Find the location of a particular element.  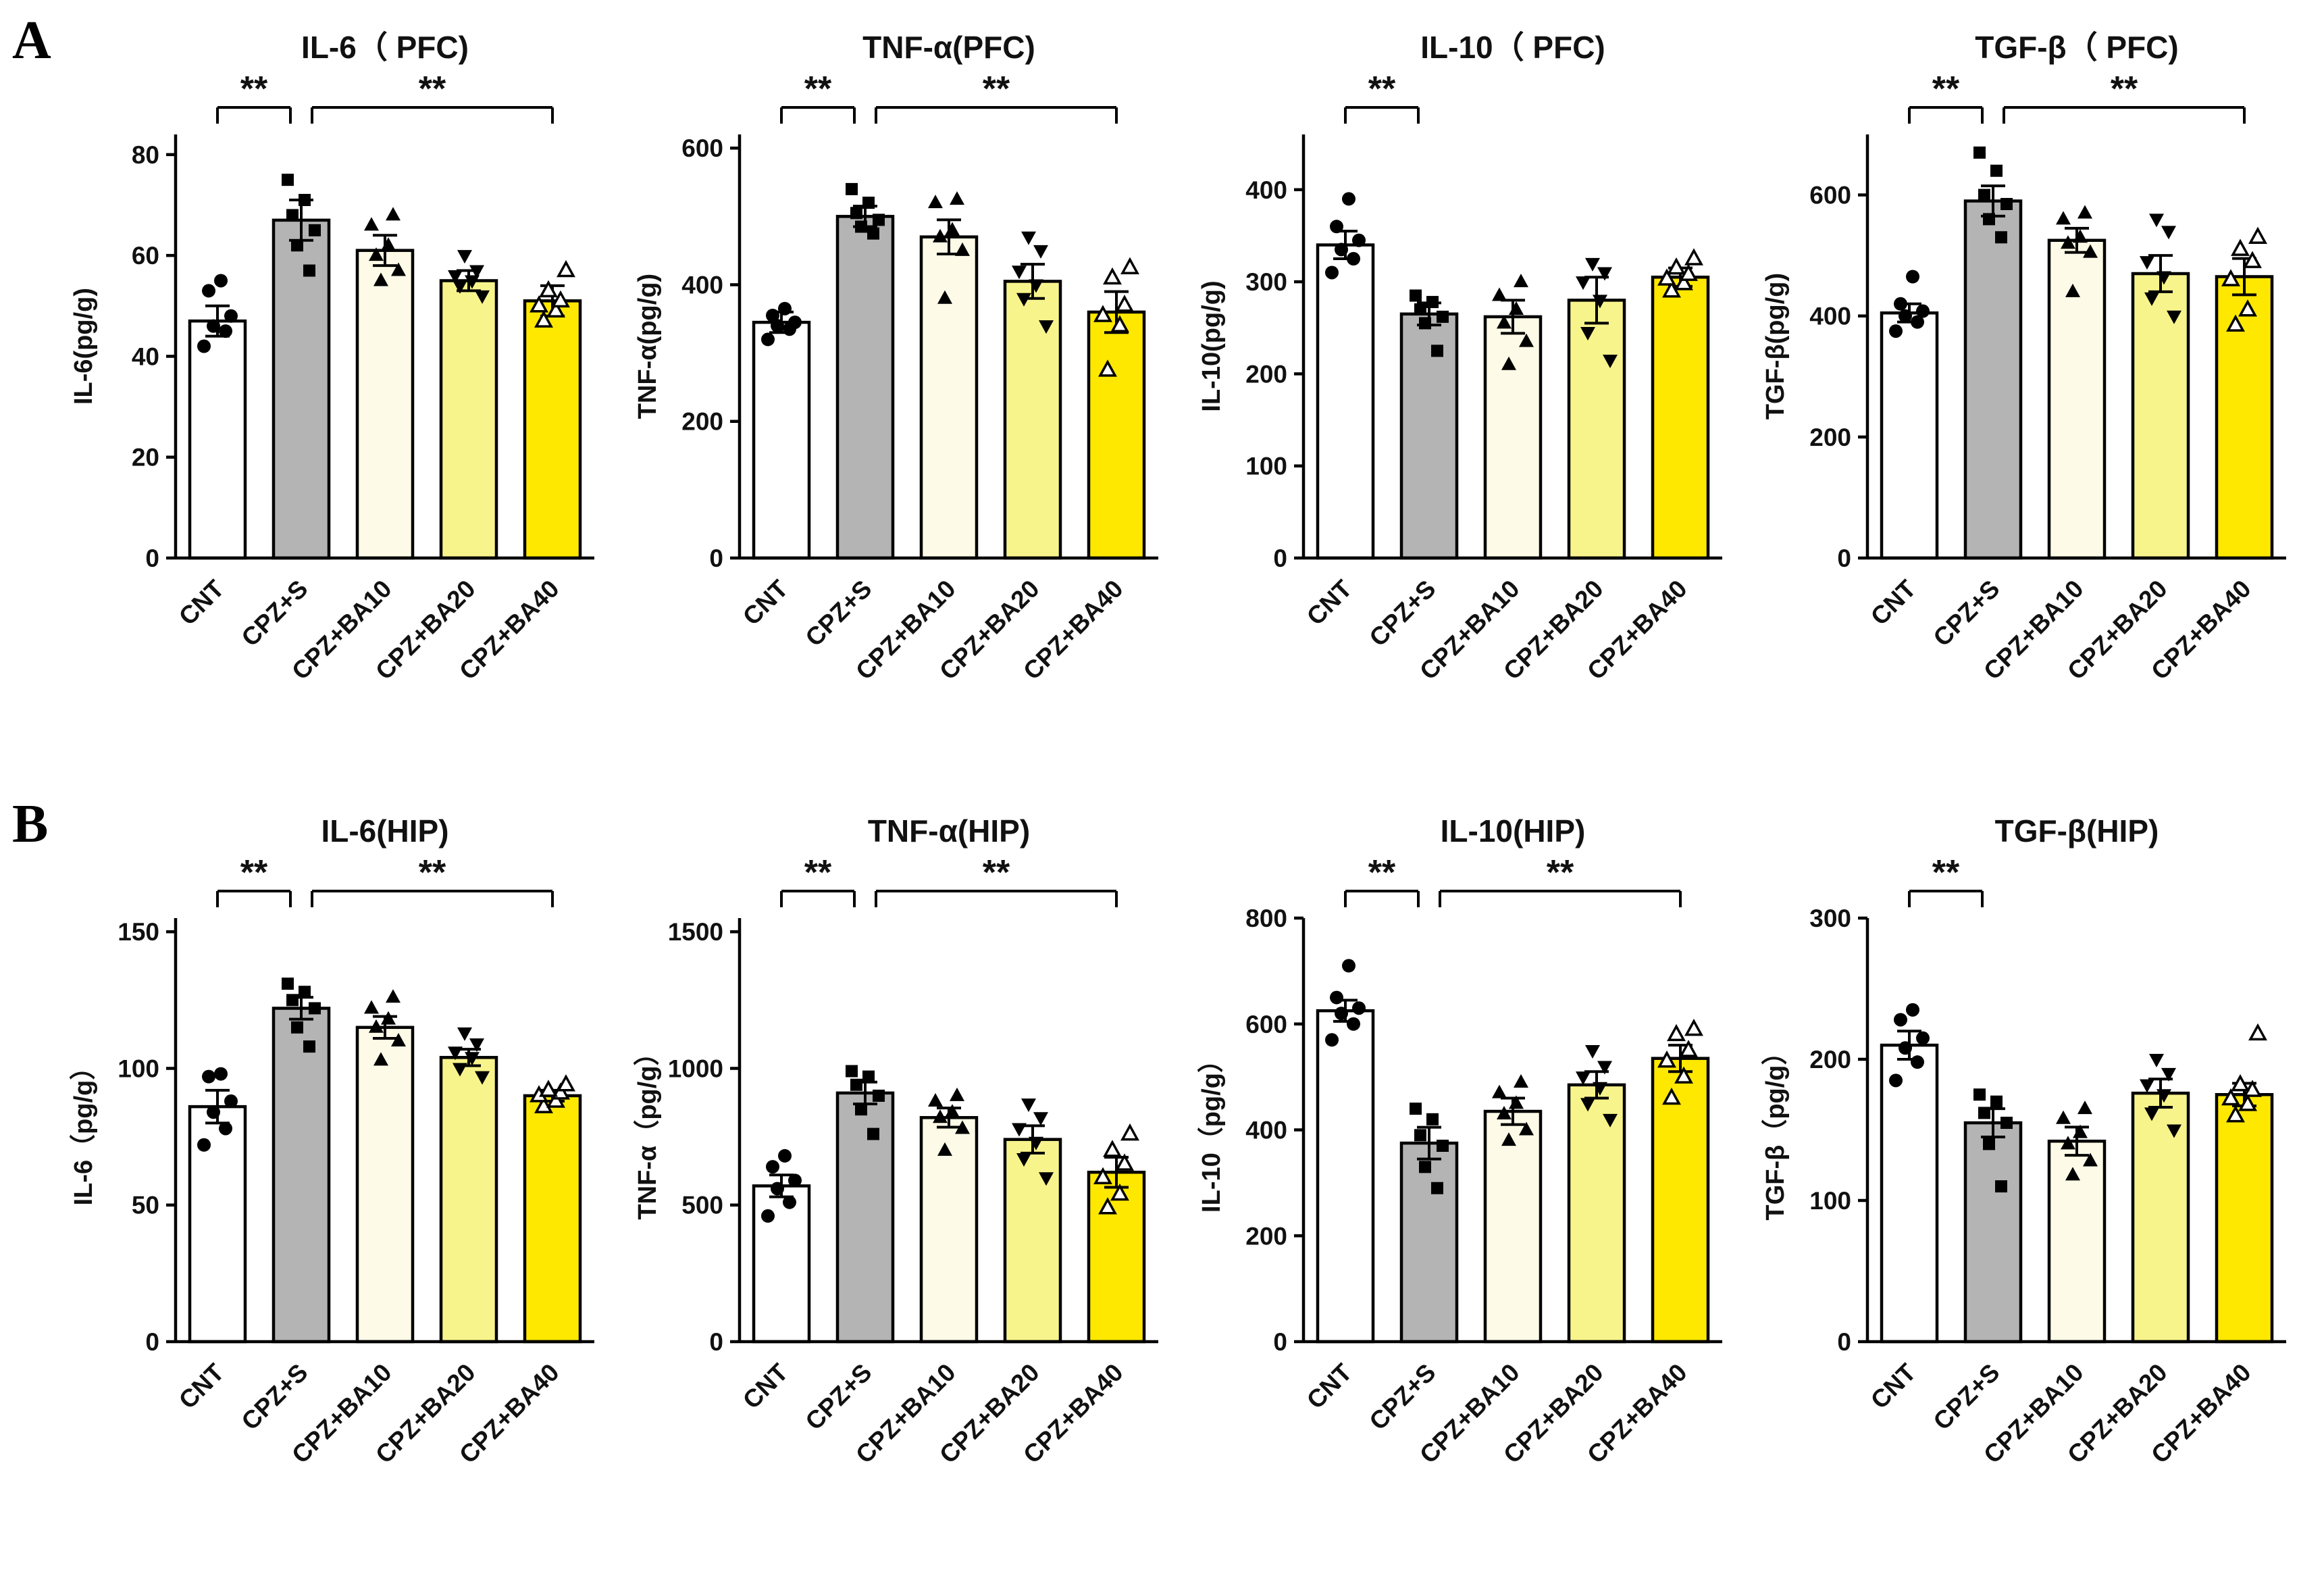

svg-text: 60 is located at coordinates (145, 256).